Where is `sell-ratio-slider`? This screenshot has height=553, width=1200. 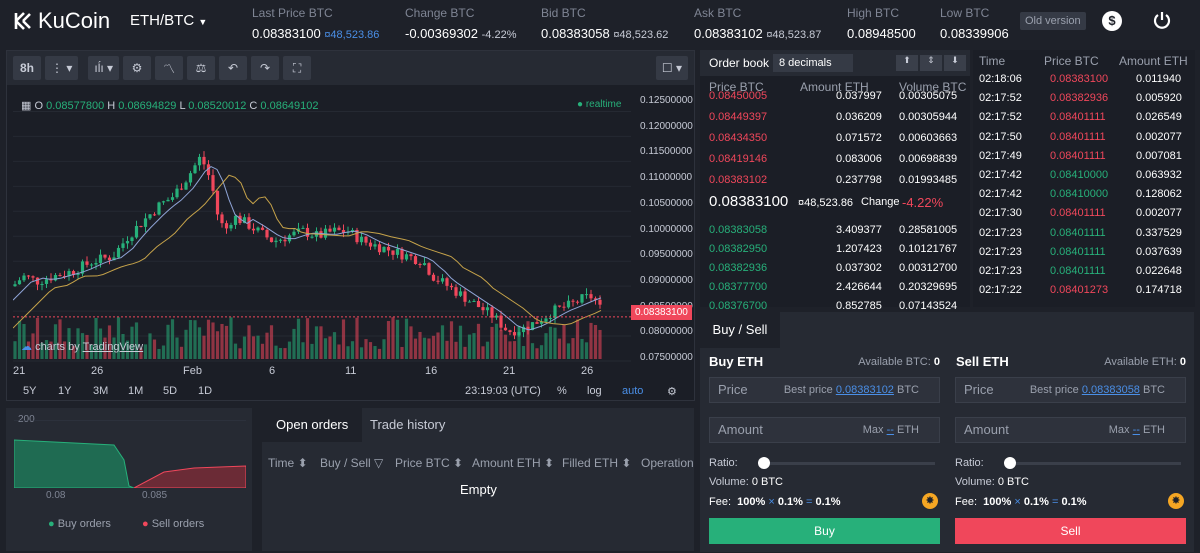
sell-ratio-slider is located at coordinates (1092, 463).